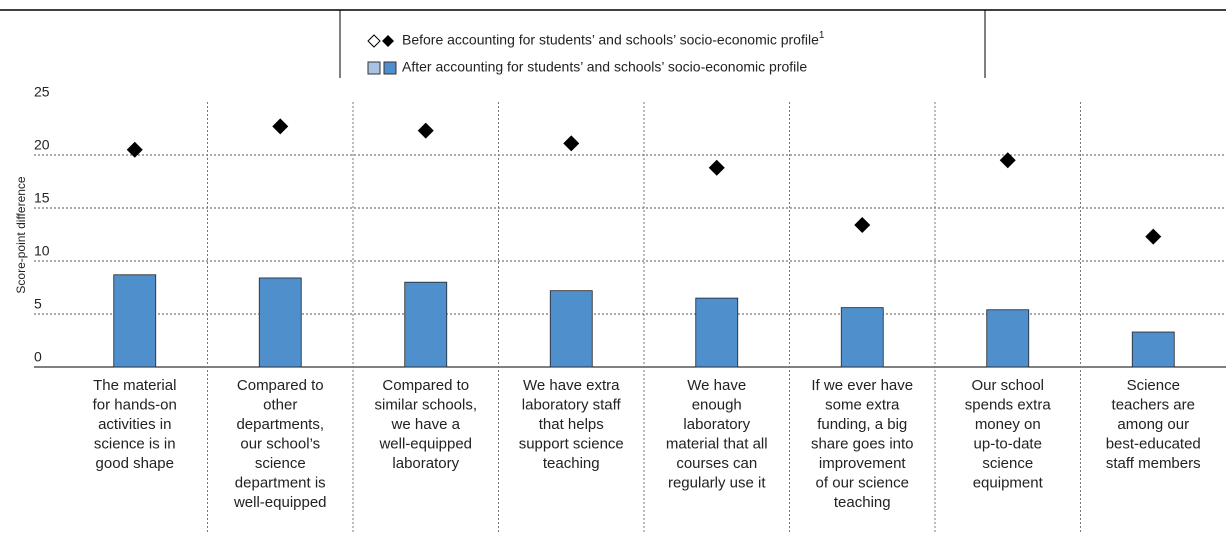 The image size is (1226, 534). I want to click on x-tick-label: best-educated, so click(1153, 443).